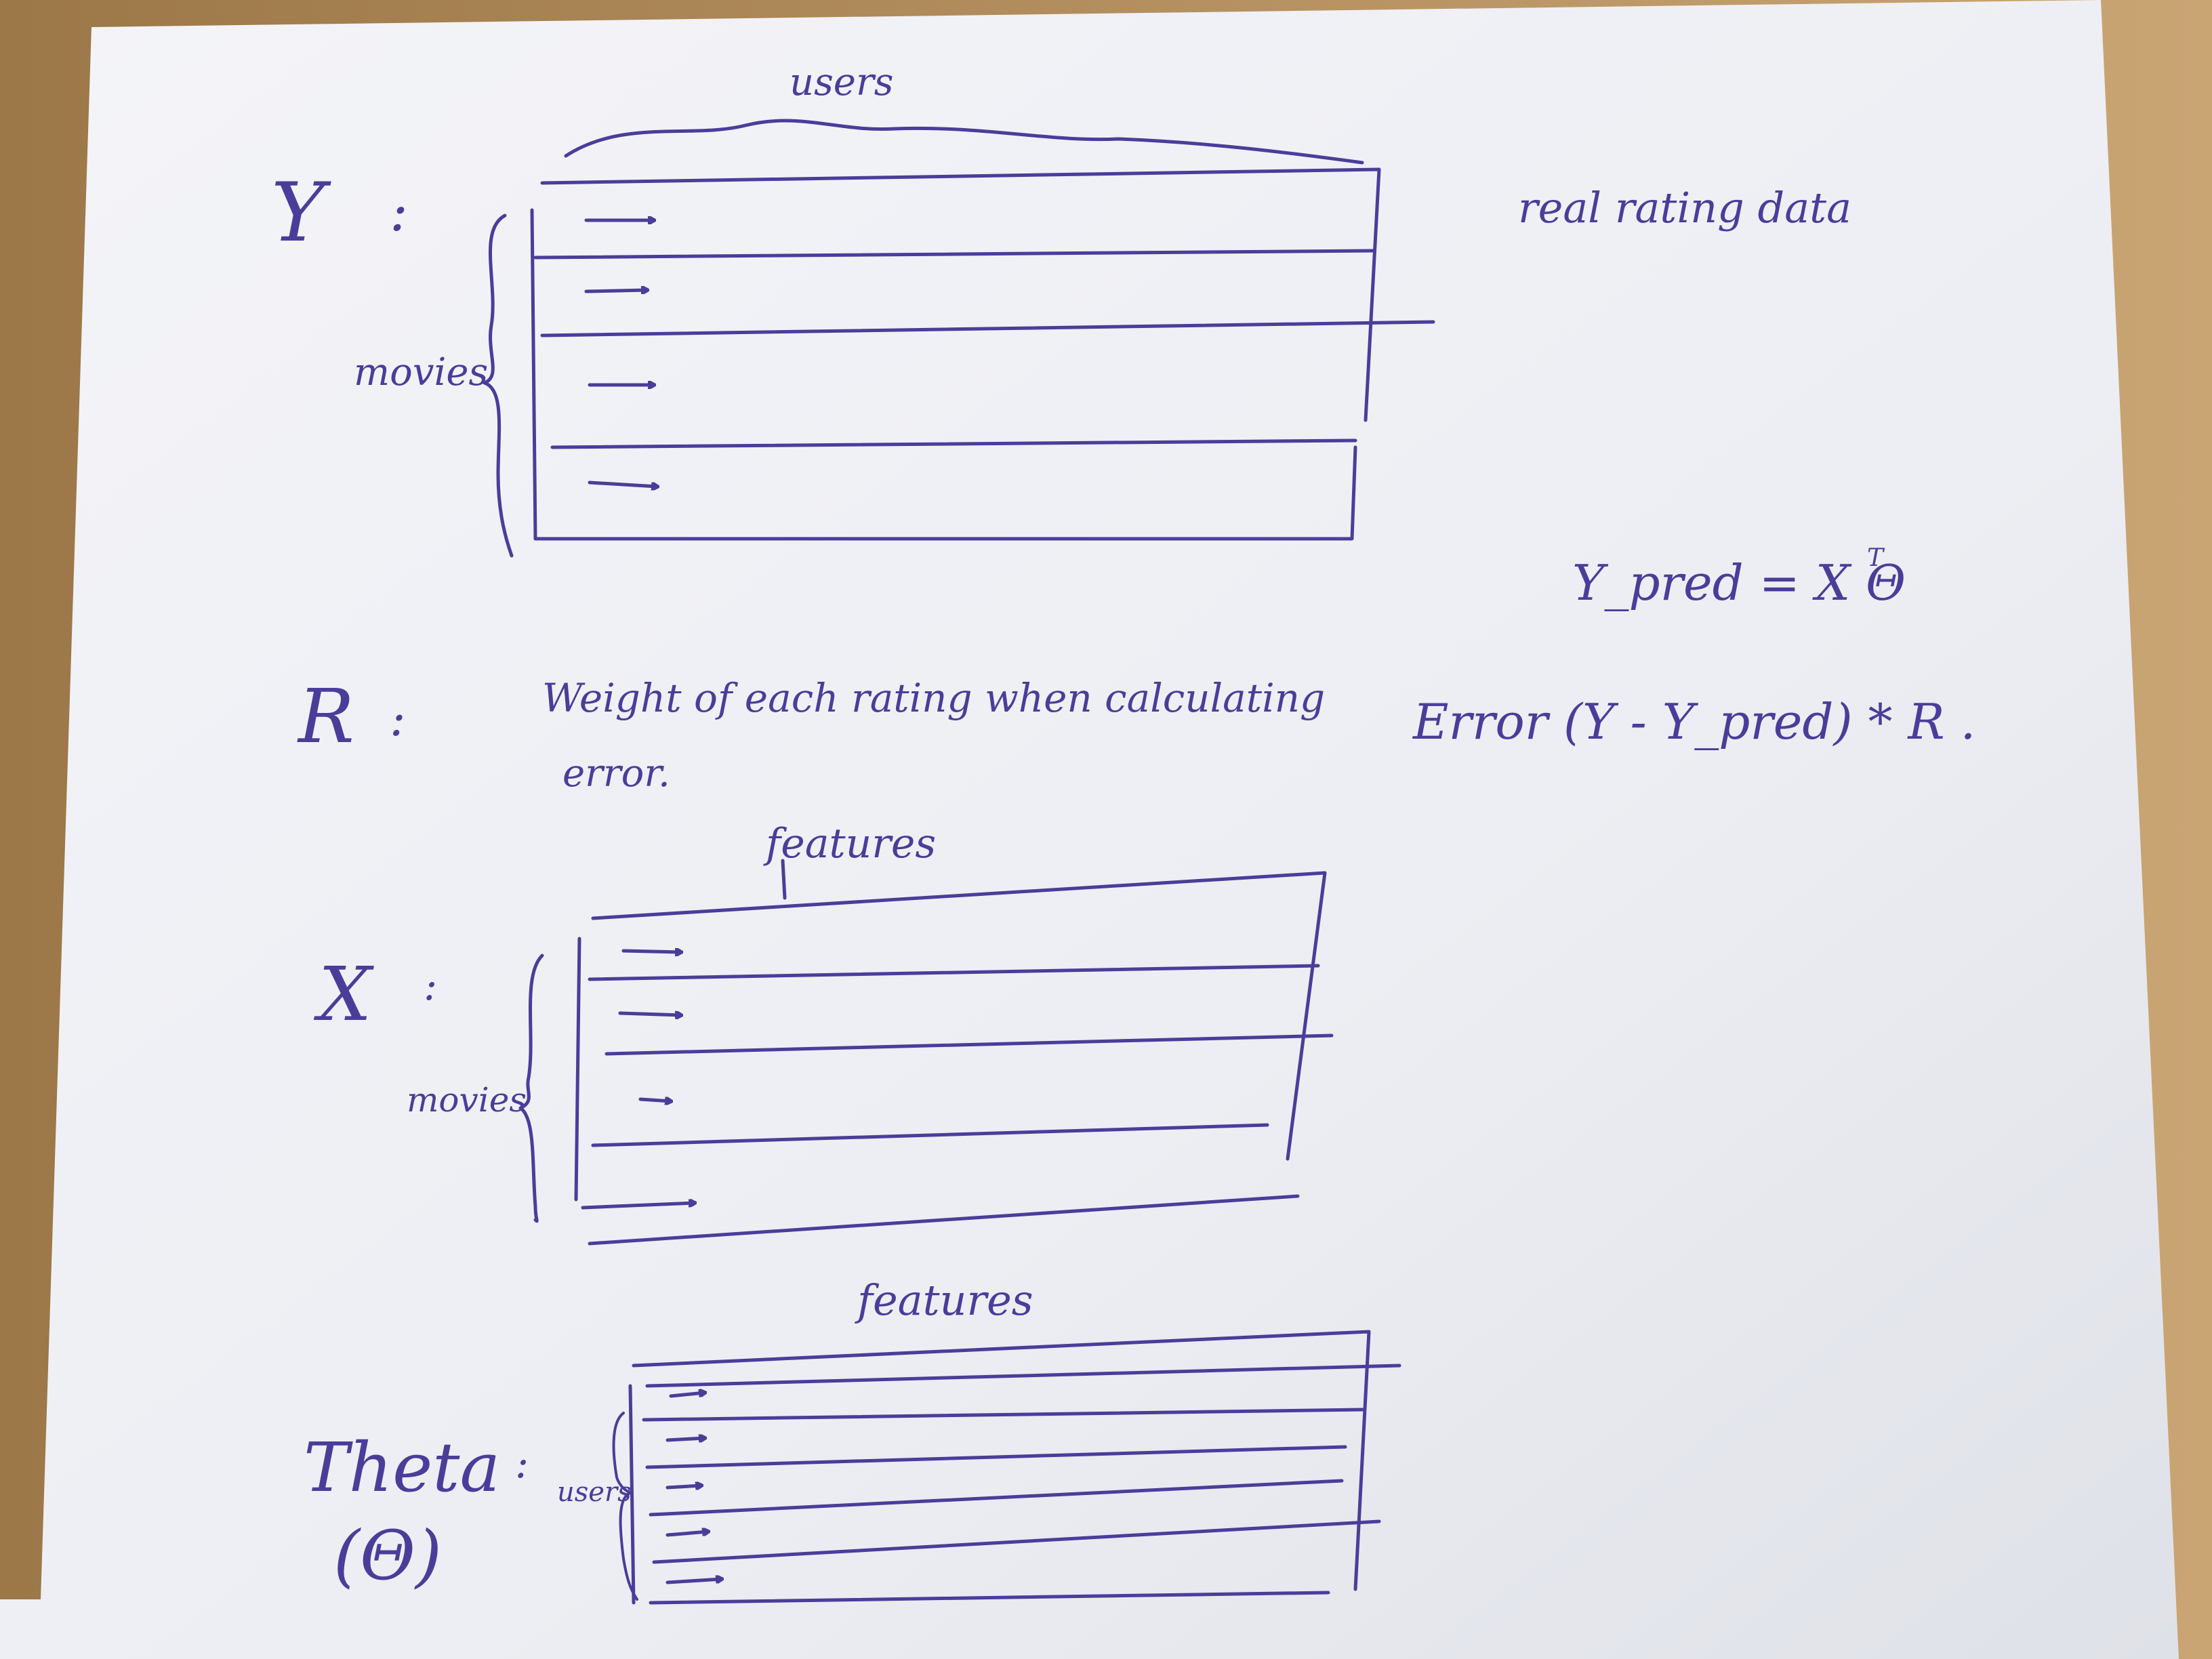 The height and width of the screenshot is (1659, 2212). What do you see at coordinates (398, 719) in the screenshot?
I see `r-matrix-colon: :` at bounding box center [398, 719].